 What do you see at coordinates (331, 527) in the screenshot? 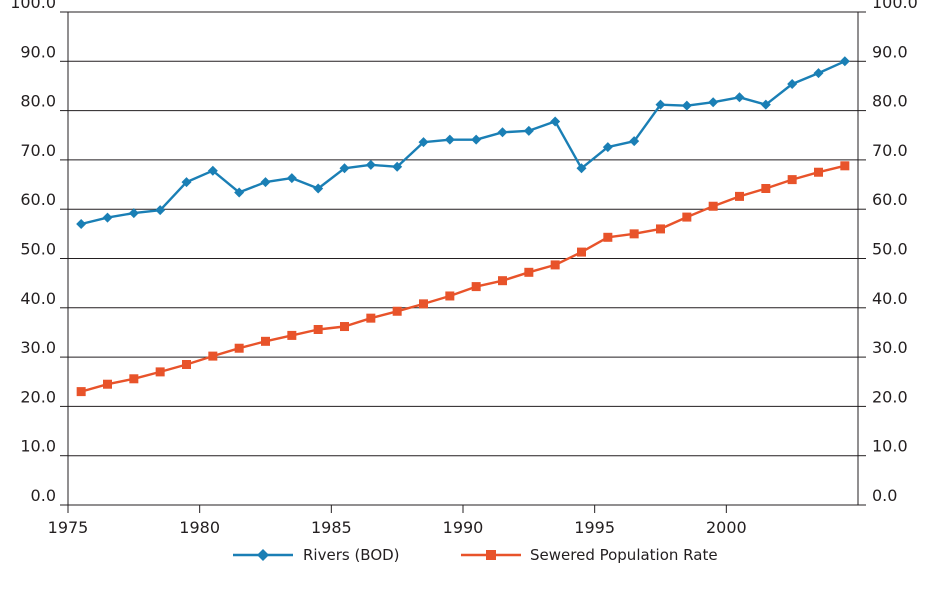
I see `x-tick-label: 1985` at bounding box center [331, 527].